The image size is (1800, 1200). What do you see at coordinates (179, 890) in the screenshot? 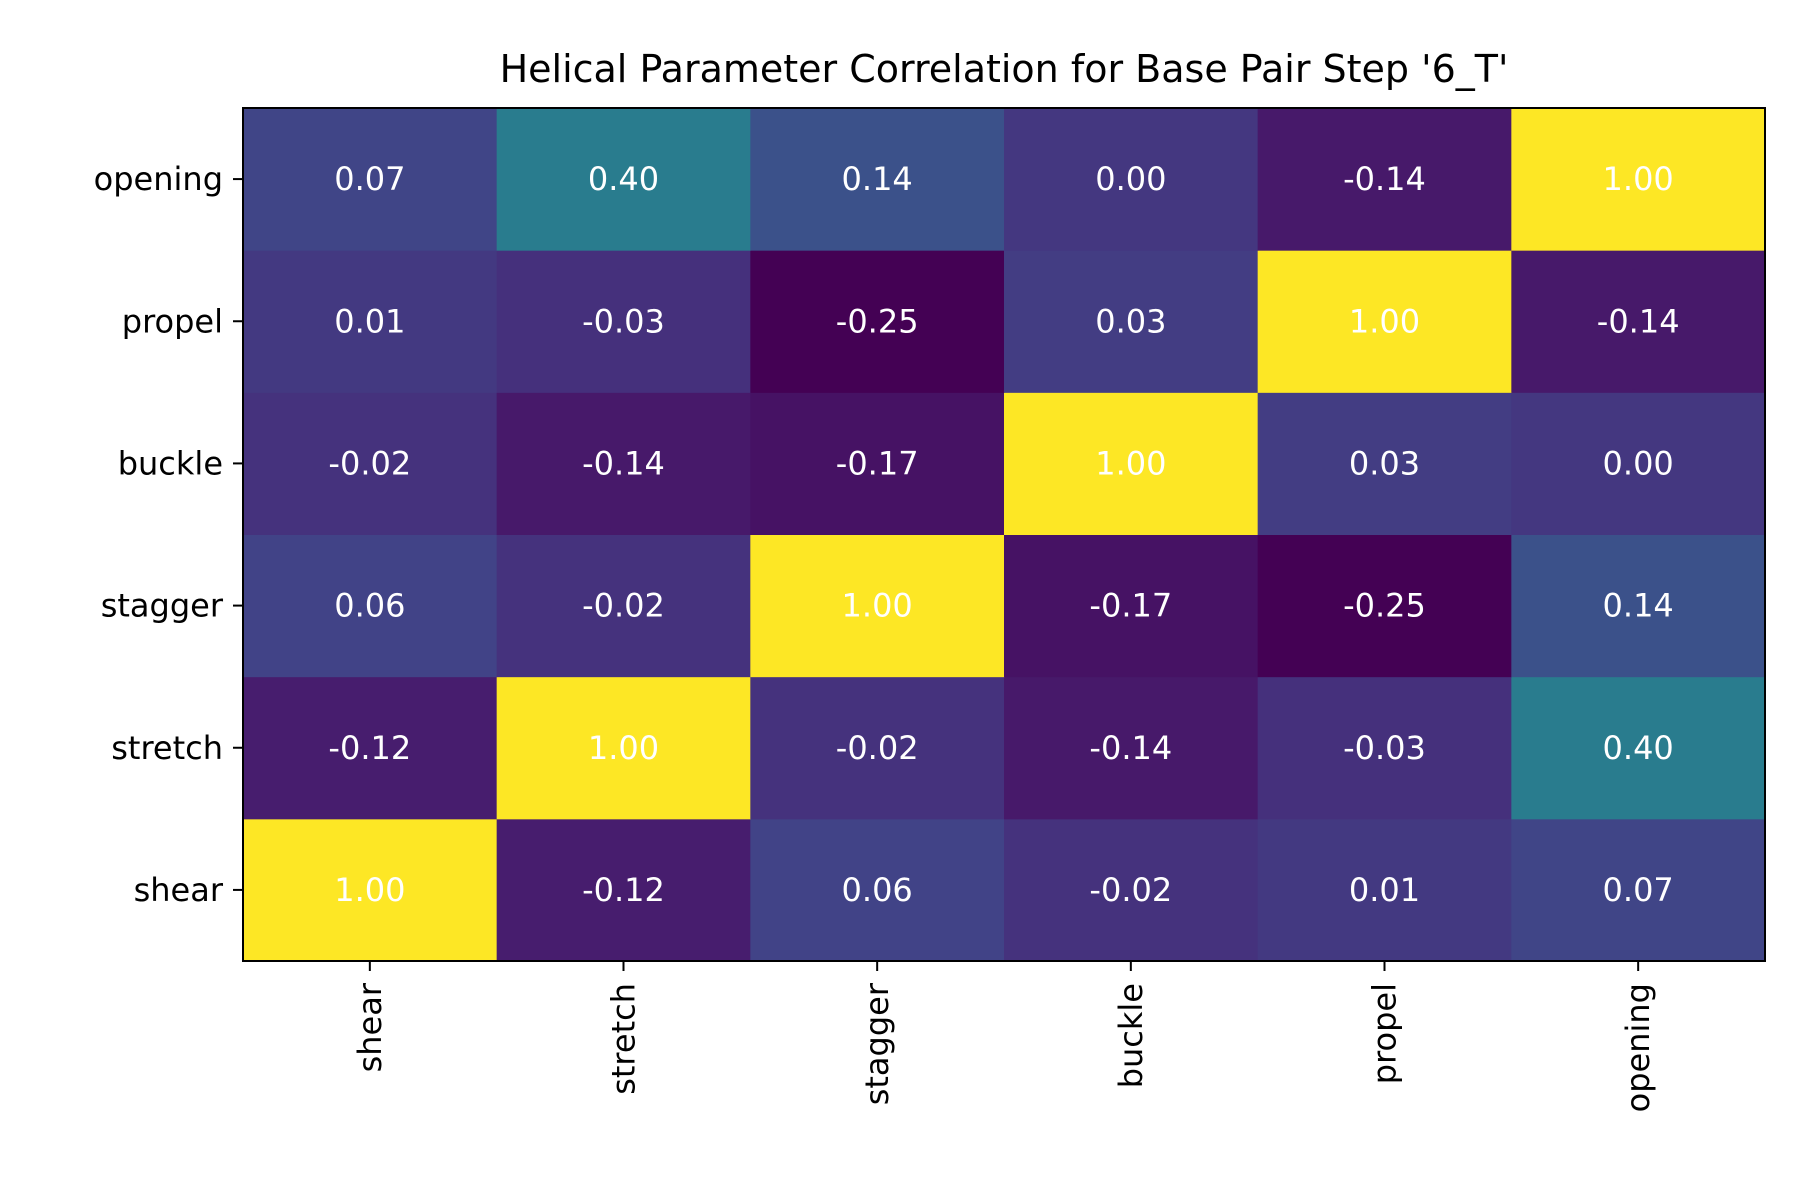
I see `y-tick-label: shear` at bounding box center [179, 890].